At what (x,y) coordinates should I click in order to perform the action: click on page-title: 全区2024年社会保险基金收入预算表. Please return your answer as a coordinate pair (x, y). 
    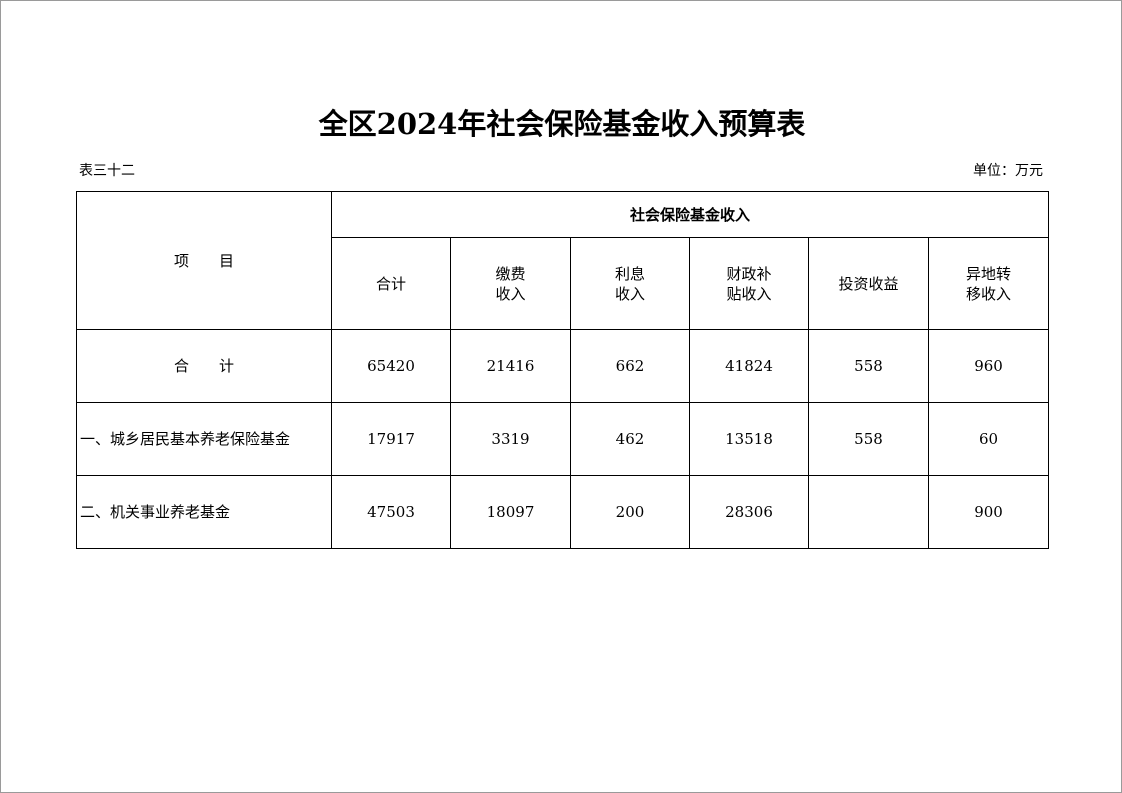
    Looking at the image, I should click on (562, 124).